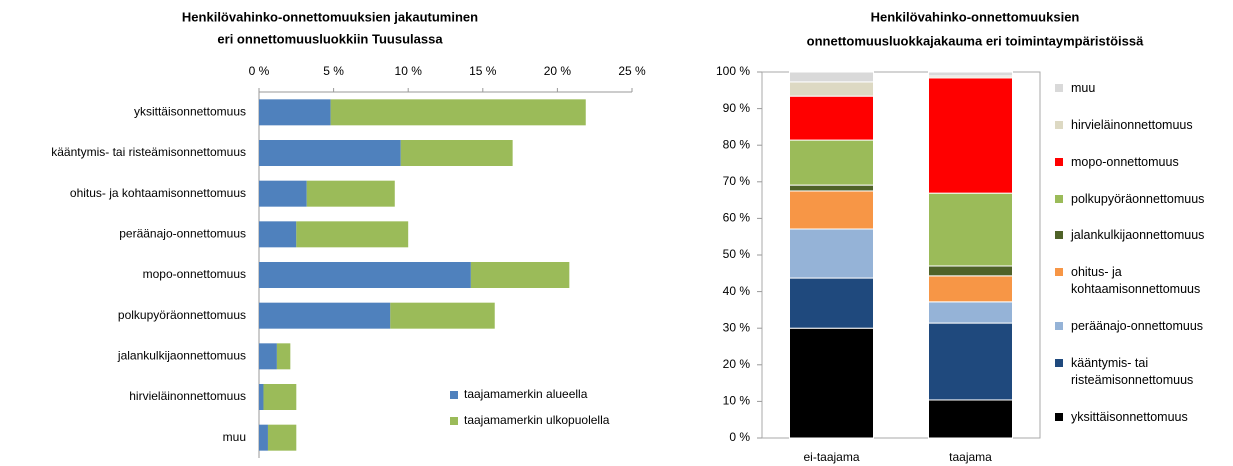 The width and height of the screenshot is (1233, 466). I want to click on legend-item: kääntymis- tai risteämisonnettomuus, so click(1140, 372).